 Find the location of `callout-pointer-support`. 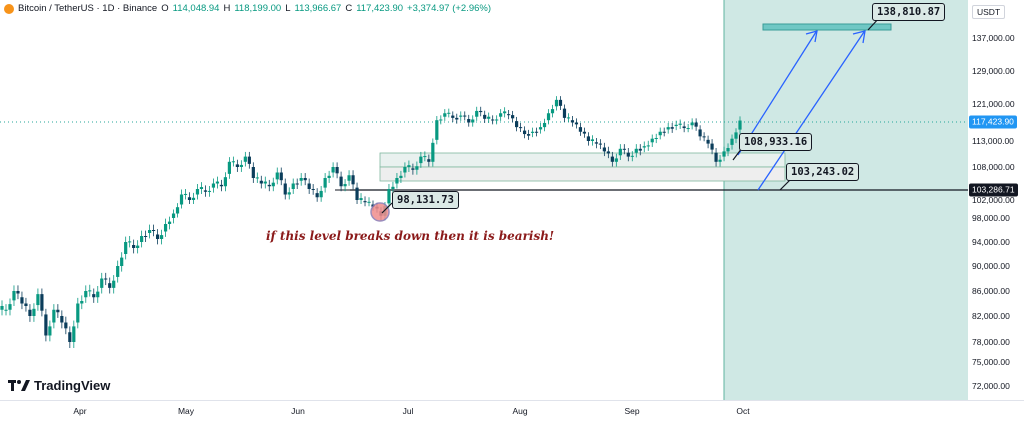

callout-pointer-support is located at coordinates (785, 185).